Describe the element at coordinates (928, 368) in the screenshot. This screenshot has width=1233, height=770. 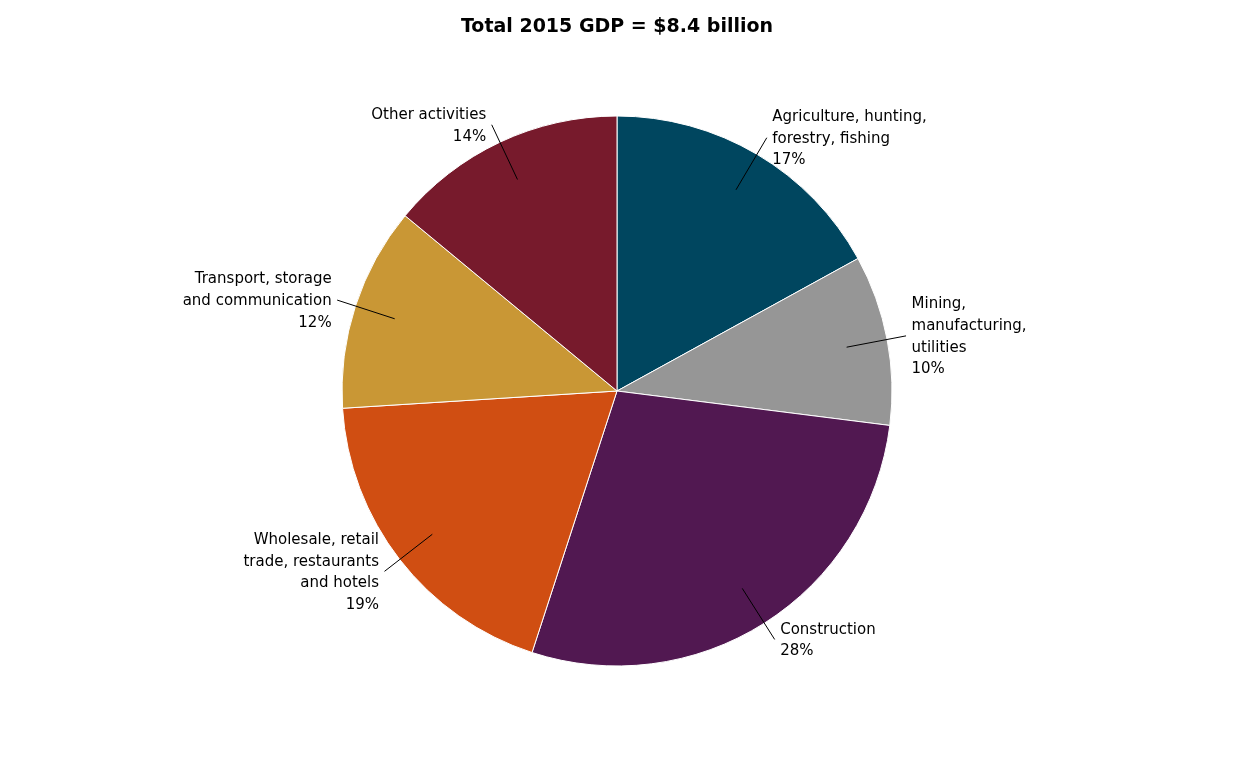
I see `data-label: 10%` at that location.